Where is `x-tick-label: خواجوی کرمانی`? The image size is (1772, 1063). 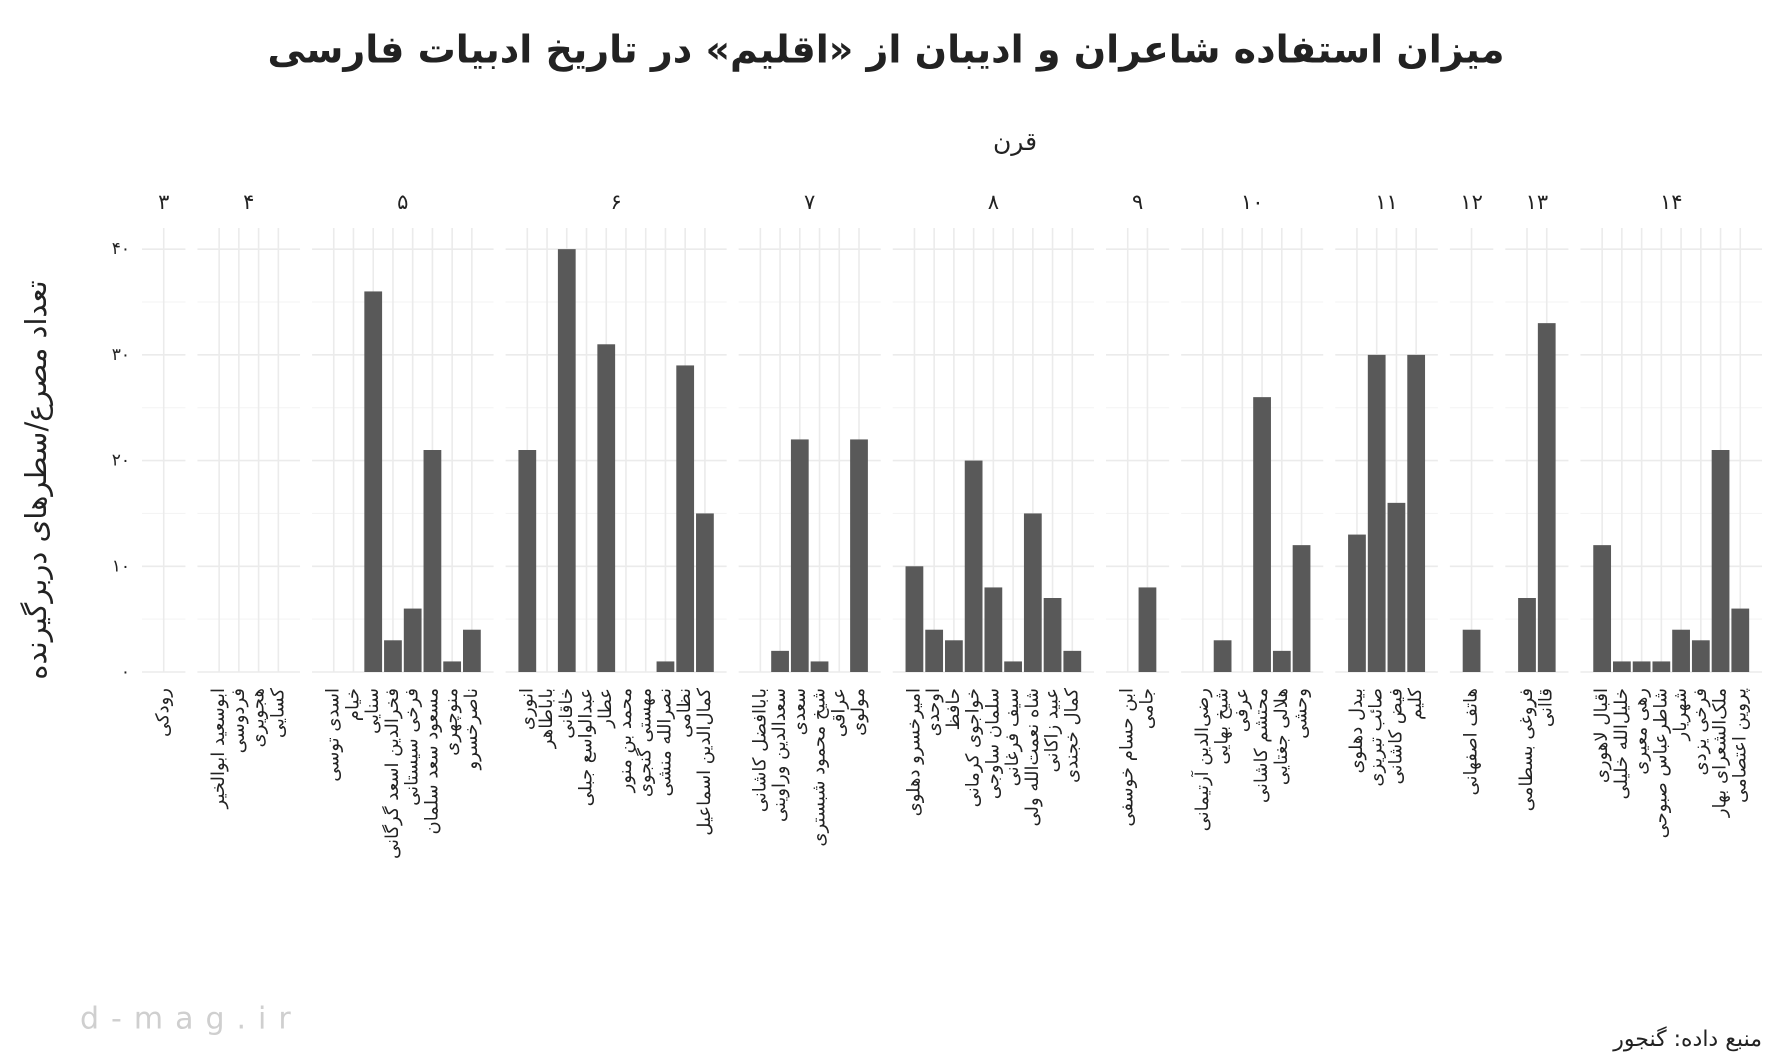 x-tick-label: خواجوی کرمانی is located at coordinates (973, 747).